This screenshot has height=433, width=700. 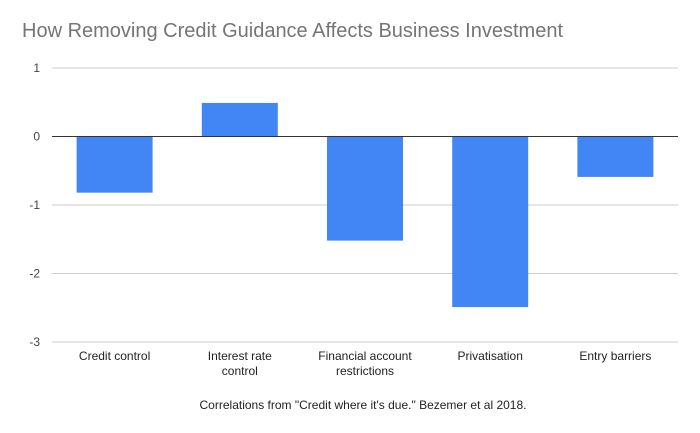 I want to click on y-tick-label: -1, so click(x=34, y=205).